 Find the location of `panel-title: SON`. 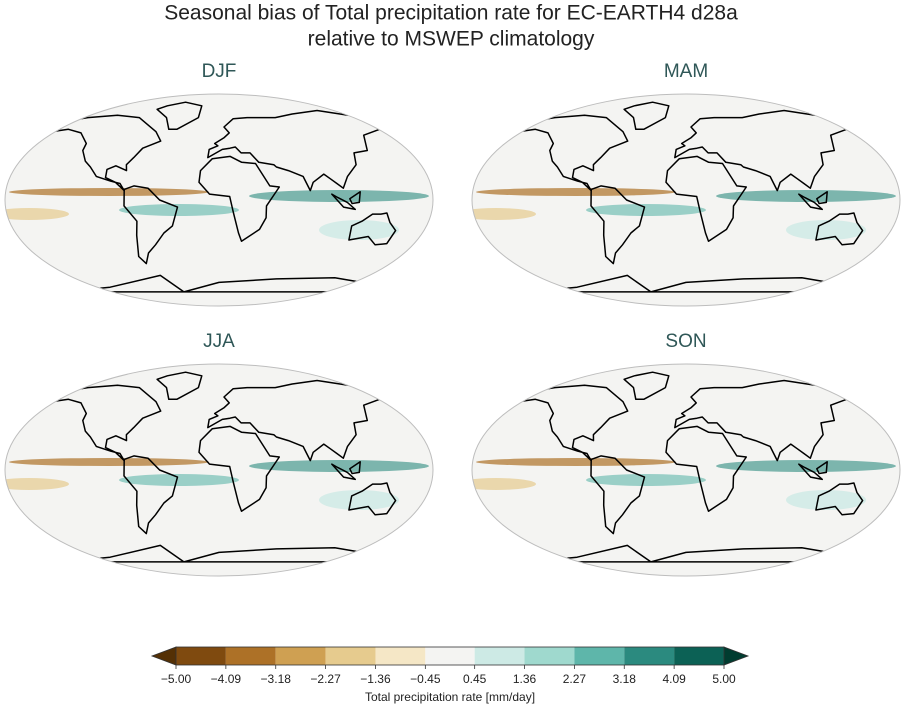

panel-title: SON is located at coordinates (685, 341).